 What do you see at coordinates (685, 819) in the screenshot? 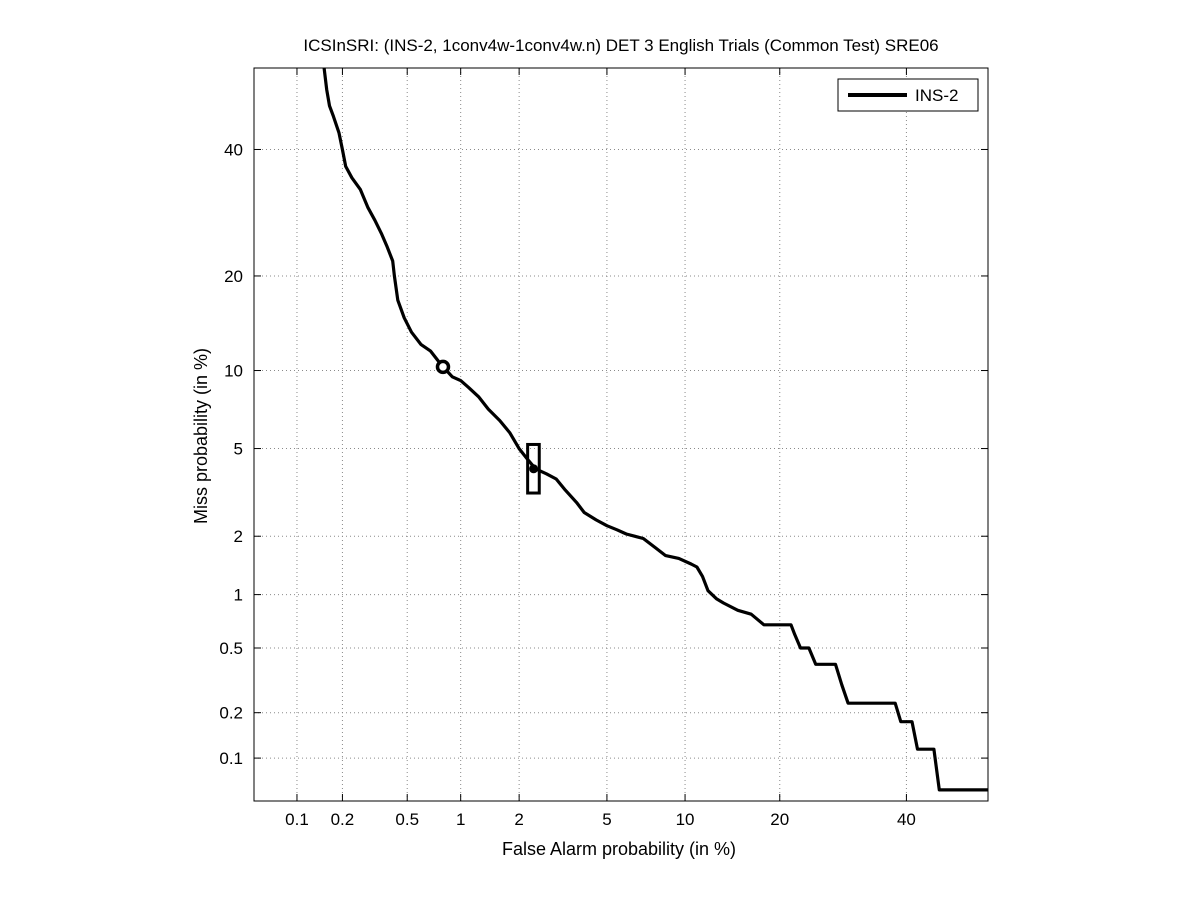
I see `x-tick-label: 10` at bounding box center [685, 819].